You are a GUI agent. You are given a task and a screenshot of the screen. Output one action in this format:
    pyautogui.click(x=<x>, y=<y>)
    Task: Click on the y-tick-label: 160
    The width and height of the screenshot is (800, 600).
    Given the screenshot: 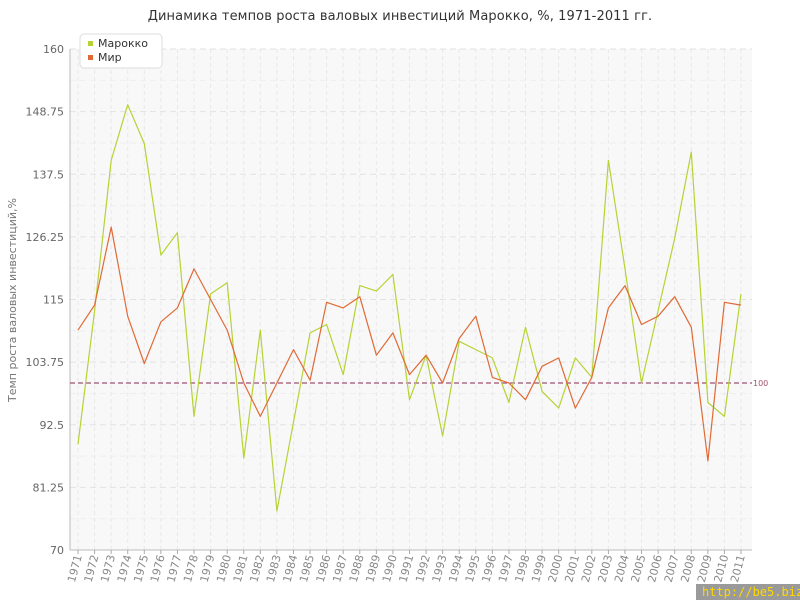 What is the action you would take?
    pyautogui.click(x=53, y=49)
    